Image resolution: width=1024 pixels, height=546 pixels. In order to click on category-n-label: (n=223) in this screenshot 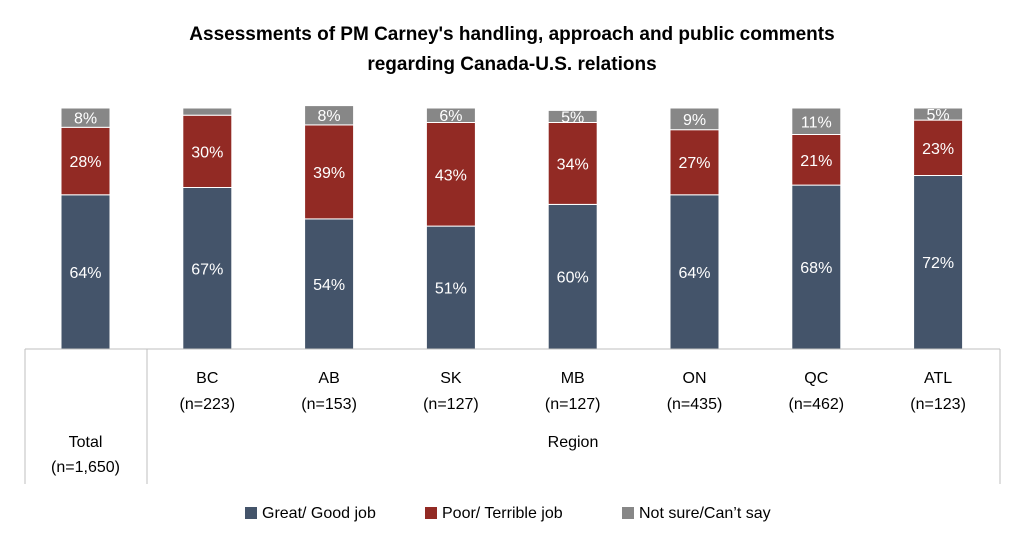, I will do `click(208, 404)`.